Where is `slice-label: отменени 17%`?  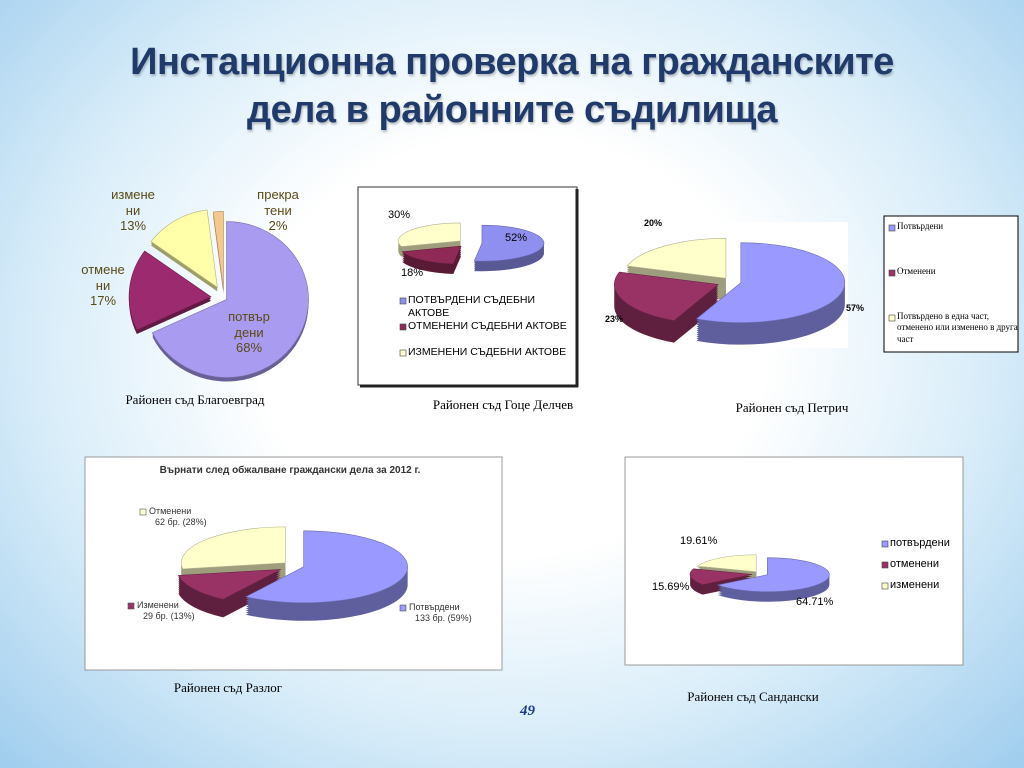
slice-label: отменени 17% is located at coordinates (103, 285).